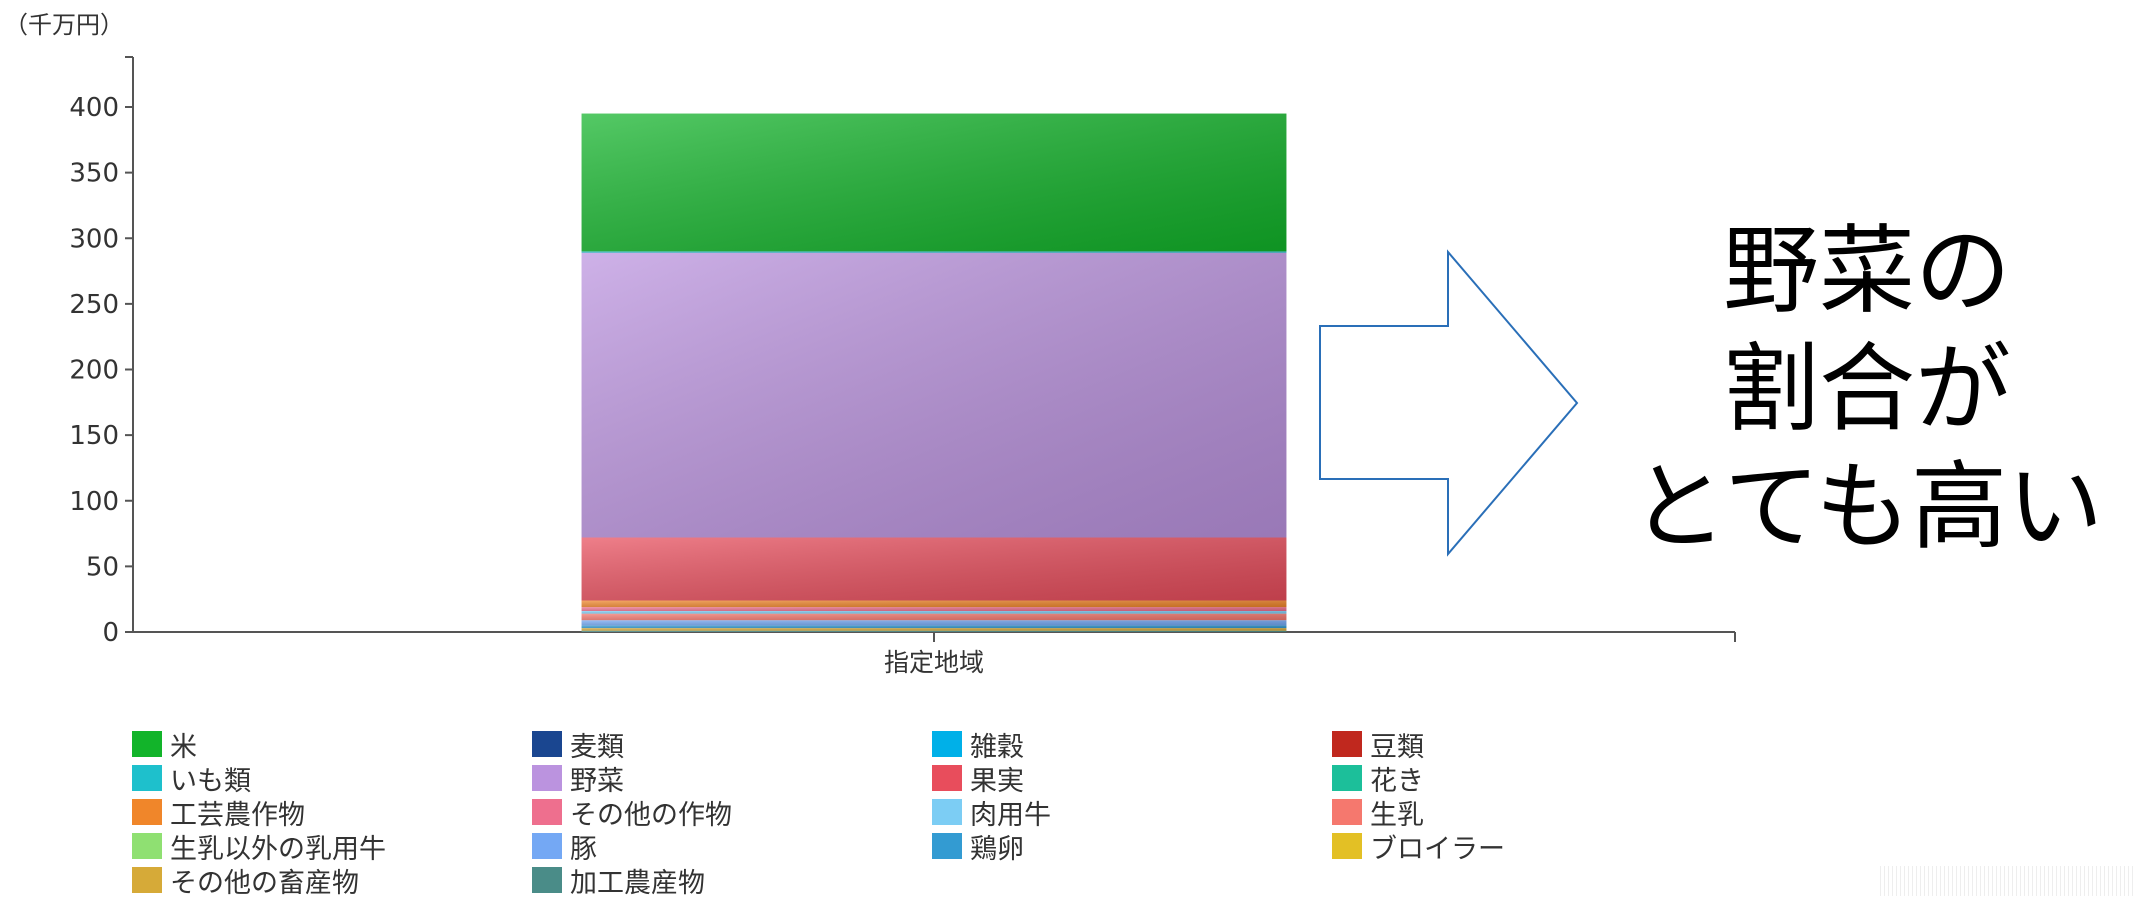 This screenshot has height=900, width=2134. Describe the element at coordinates (94, 239) in the screenshot. I see `y-tick-label: 300` at that location.